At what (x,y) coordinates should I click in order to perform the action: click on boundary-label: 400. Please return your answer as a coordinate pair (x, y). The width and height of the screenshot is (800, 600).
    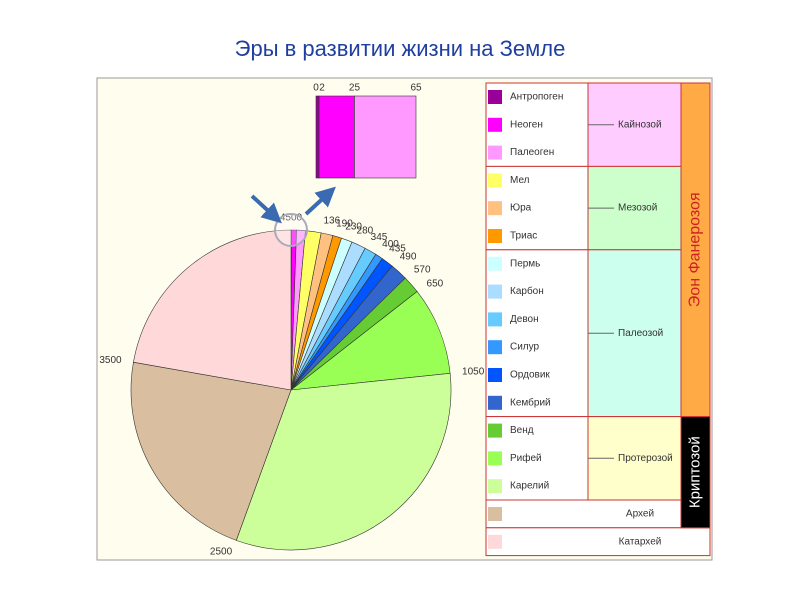
    Looking at the image, I should click on (390, 244).